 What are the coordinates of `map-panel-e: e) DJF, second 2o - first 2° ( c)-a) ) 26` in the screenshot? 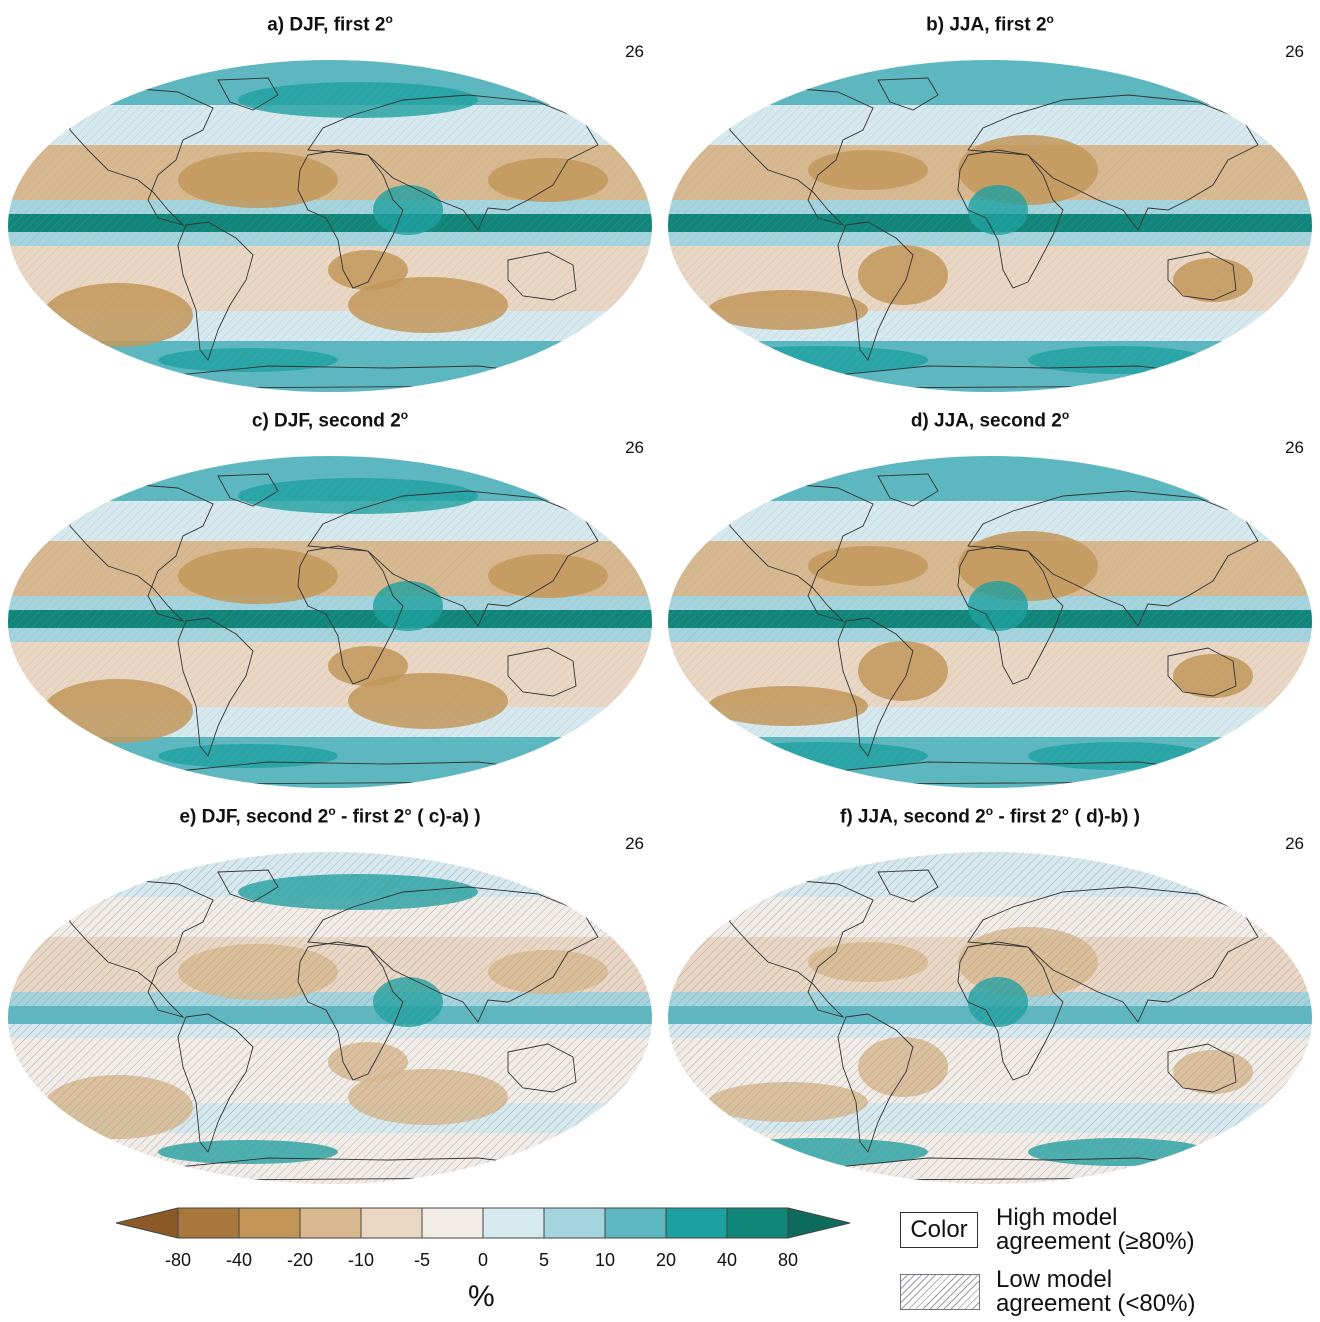 It's located at (330, 990).